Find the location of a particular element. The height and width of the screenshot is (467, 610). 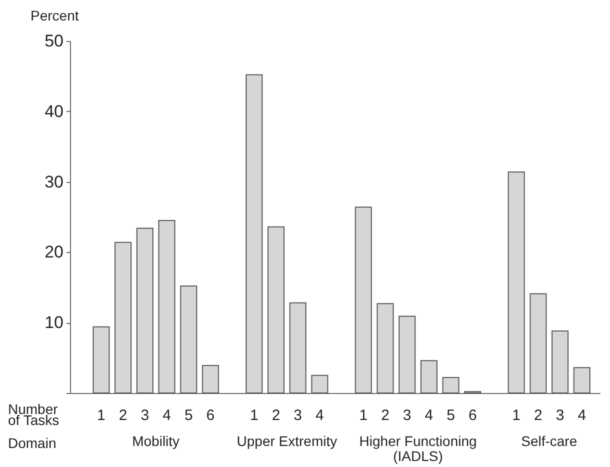

y-tick-label: 30 is located at coordinates (54, 182).